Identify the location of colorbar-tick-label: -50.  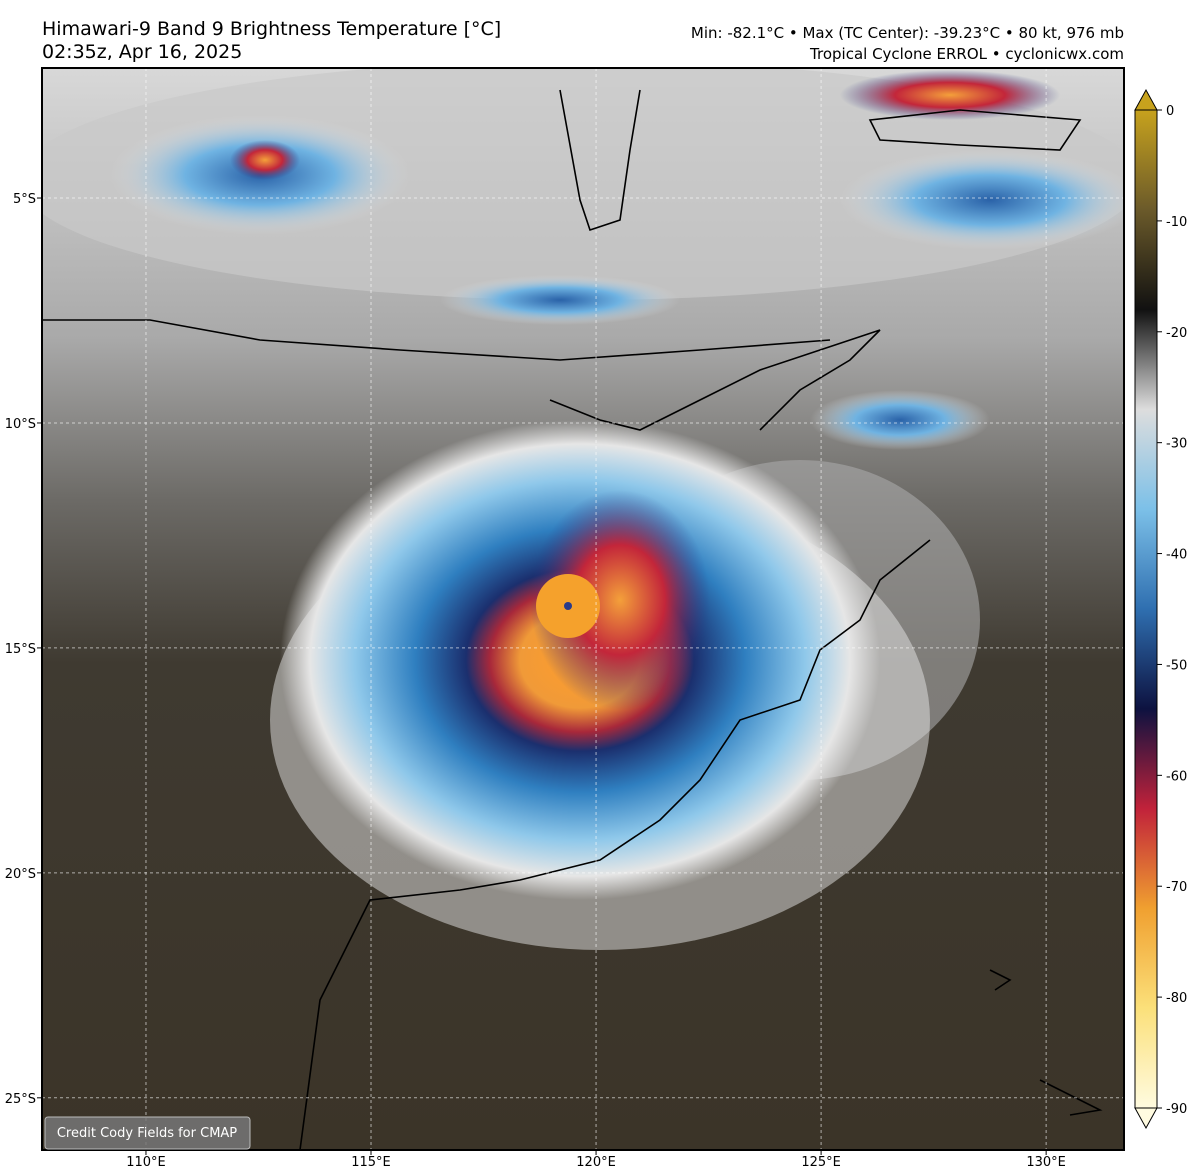
(1176, 665).